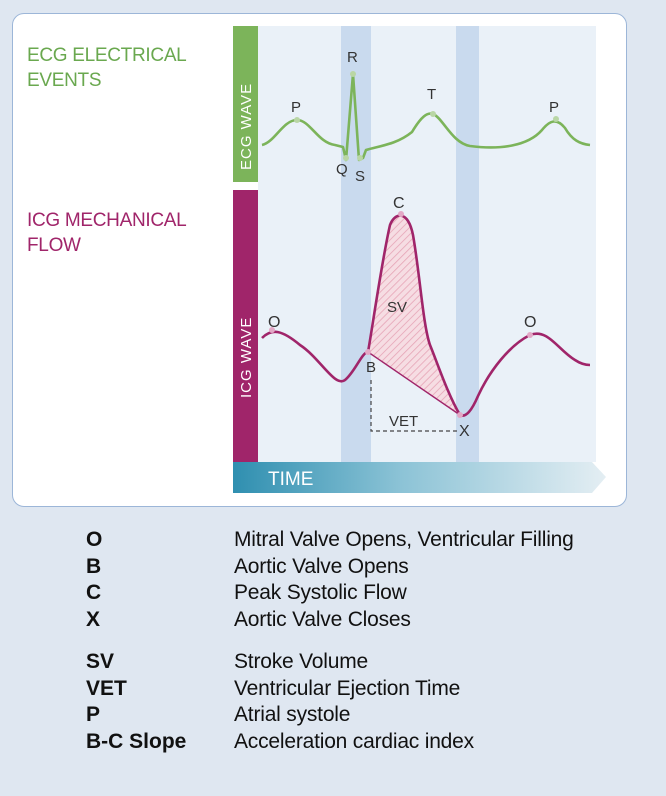  Describe the element at coordinates (353, 74) in the screenshot. I see `ecg-r-marker` at that location.